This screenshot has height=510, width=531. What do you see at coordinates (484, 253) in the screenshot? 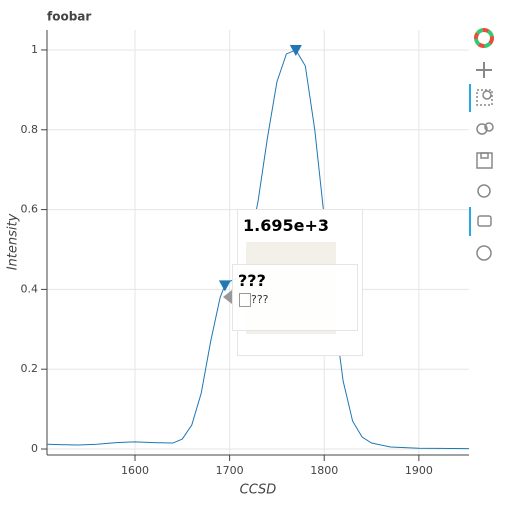
I see `help-tool` at bounding box center [484, 253].